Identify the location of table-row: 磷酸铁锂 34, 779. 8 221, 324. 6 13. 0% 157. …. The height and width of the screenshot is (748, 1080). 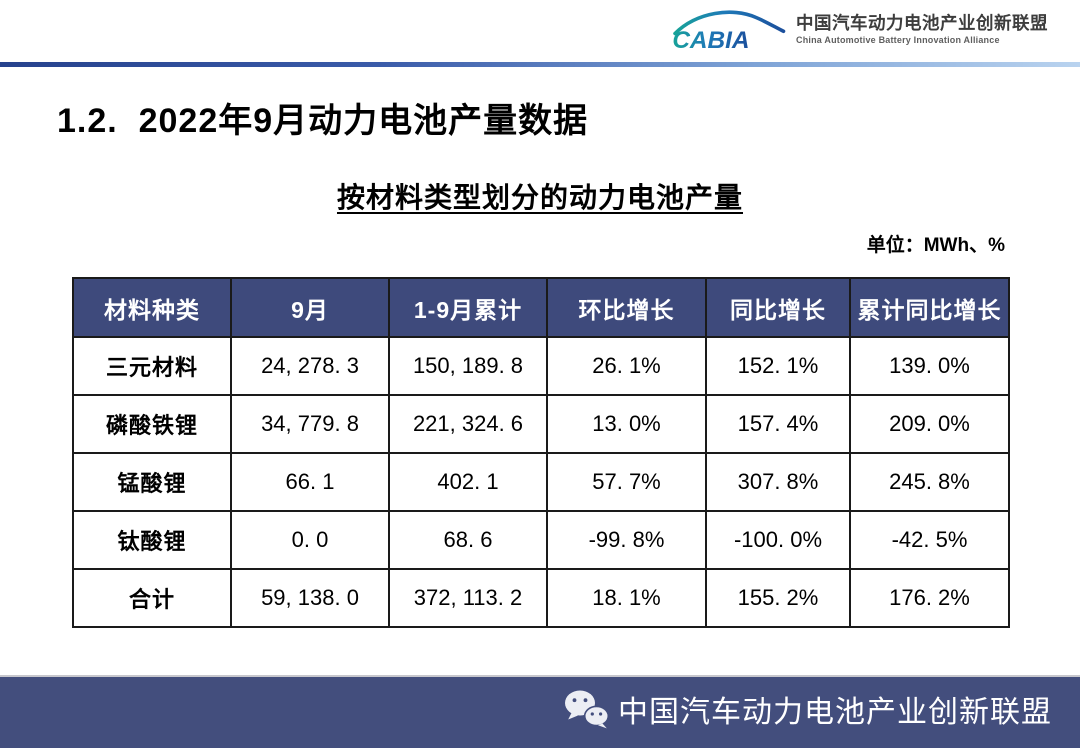
(541, 424).